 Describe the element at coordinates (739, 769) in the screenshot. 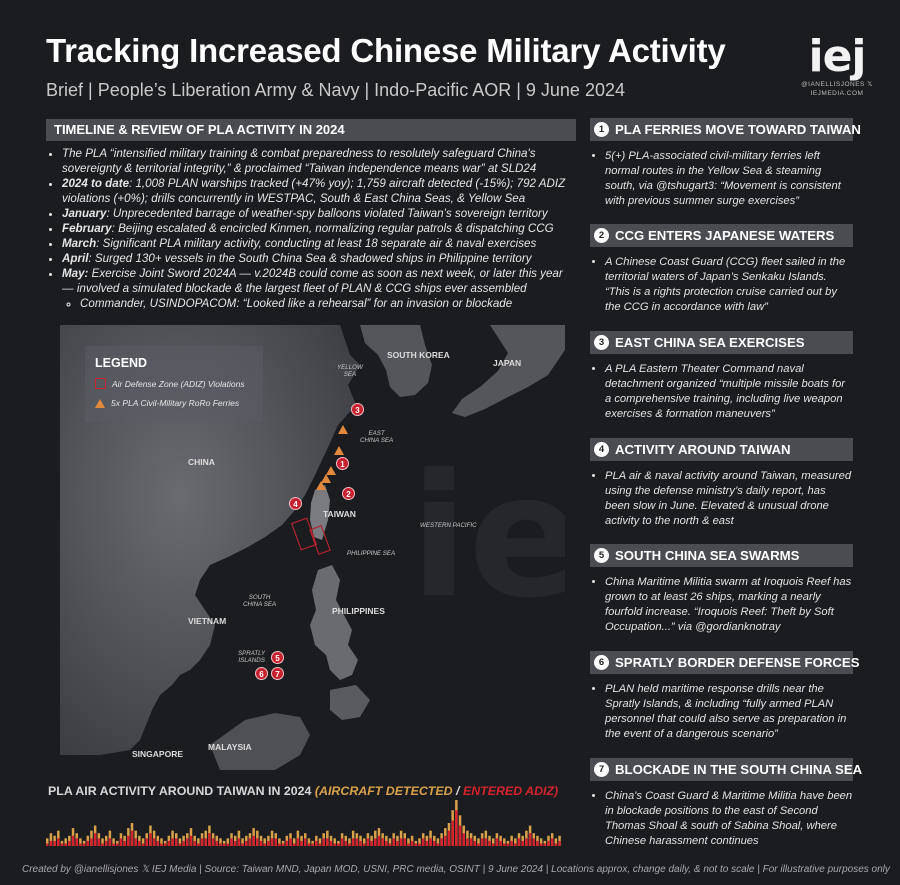

I see `brief-item-title: BLOCKADE IN THE SOUTH CHINA SEA` at that location.